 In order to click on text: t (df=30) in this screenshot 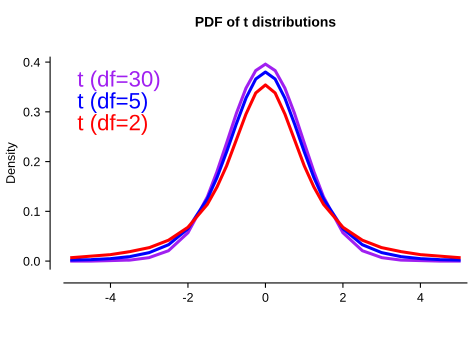, I will do `click(119, 81)`.